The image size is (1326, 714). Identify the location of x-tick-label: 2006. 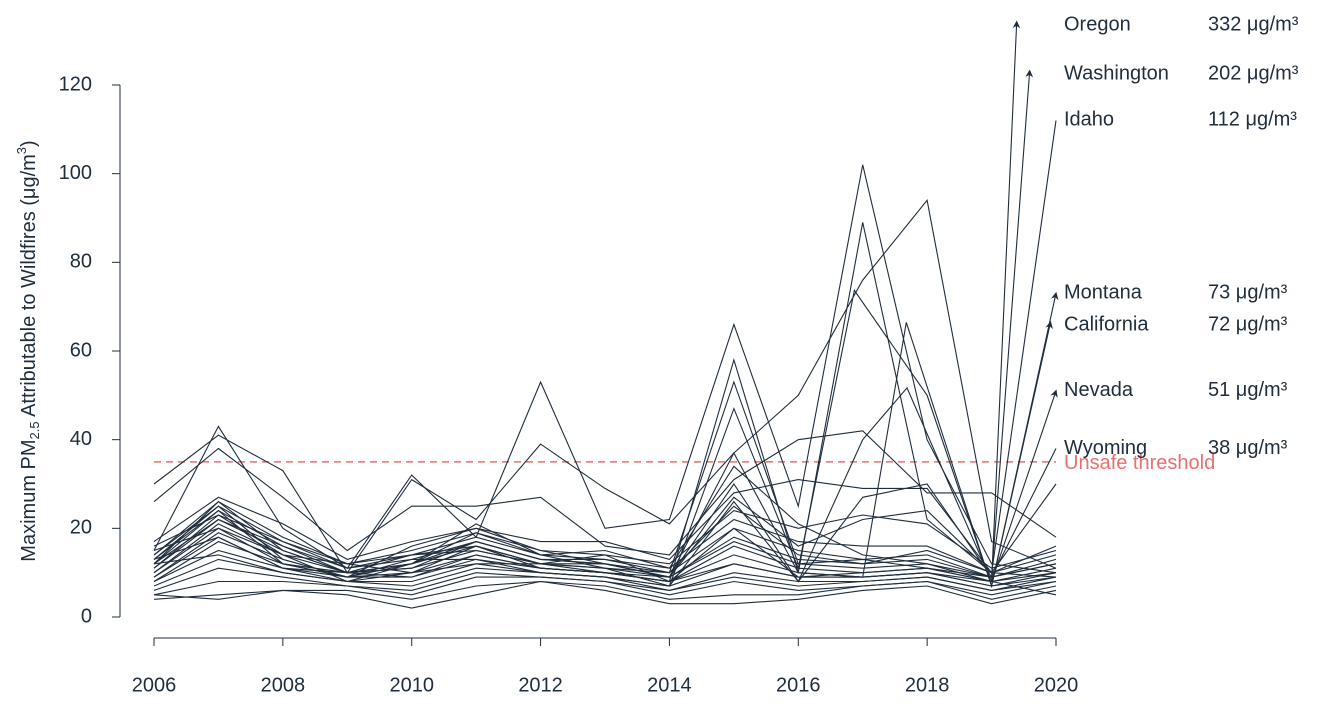
(154, 685).